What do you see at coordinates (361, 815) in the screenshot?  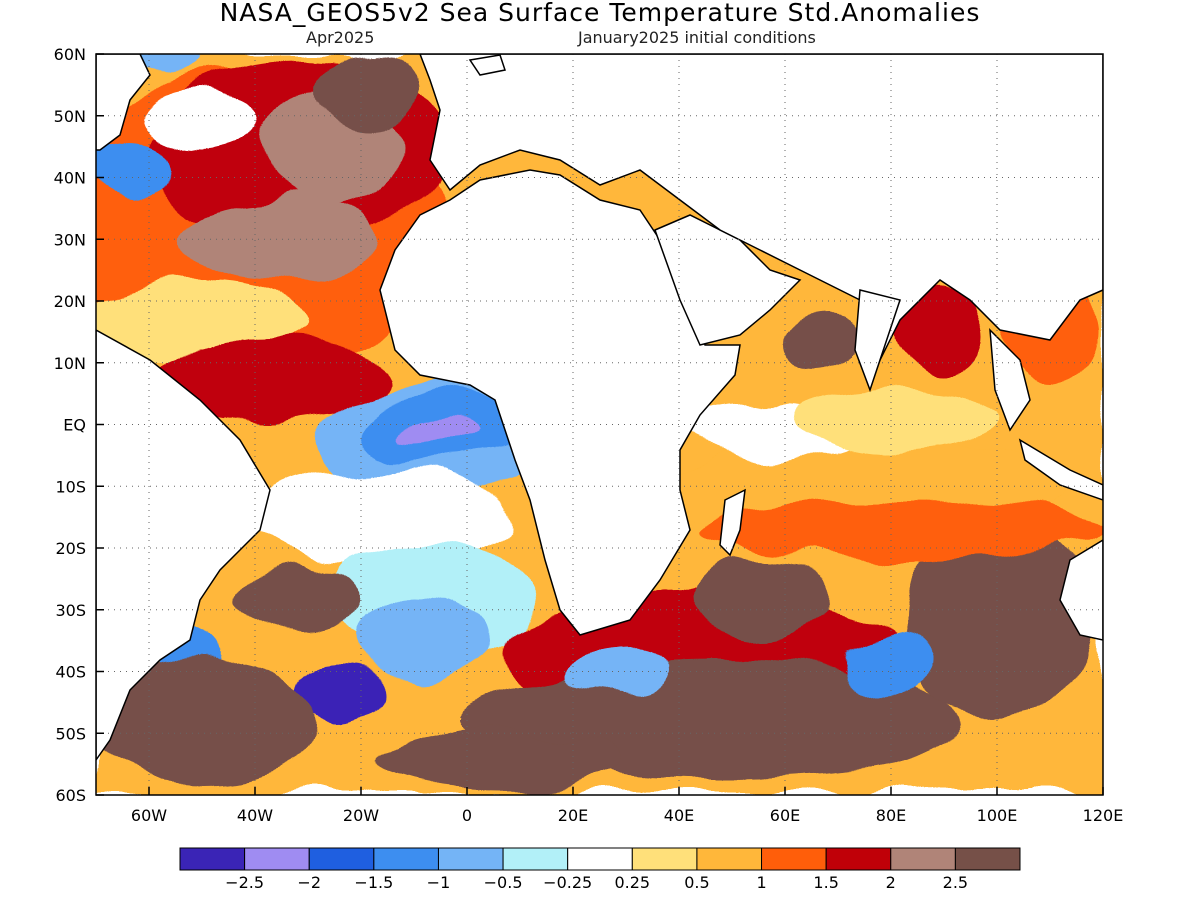 I see `lon-label: 20W` at bounding box center [361, 815].